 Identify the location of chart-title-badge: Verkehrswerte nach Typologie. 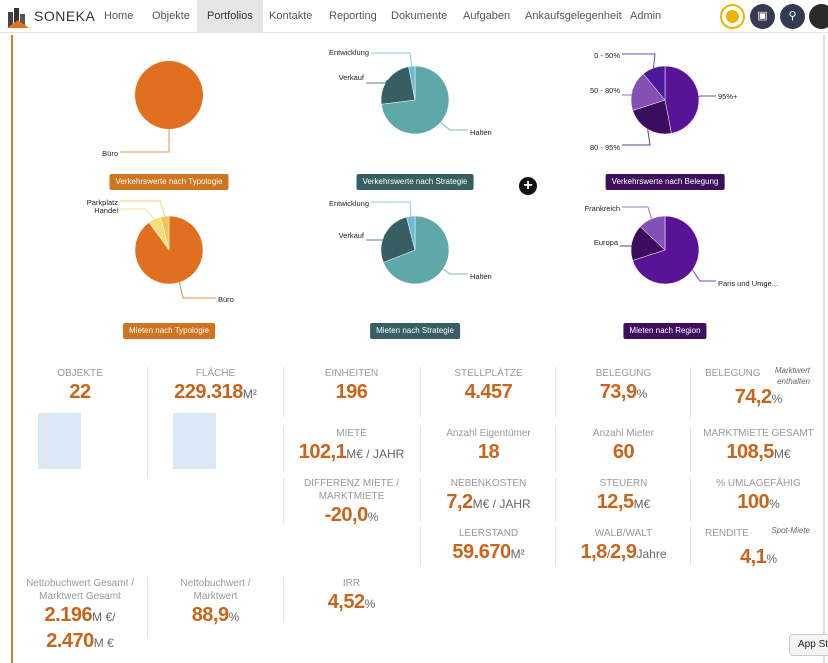
(169, 182).